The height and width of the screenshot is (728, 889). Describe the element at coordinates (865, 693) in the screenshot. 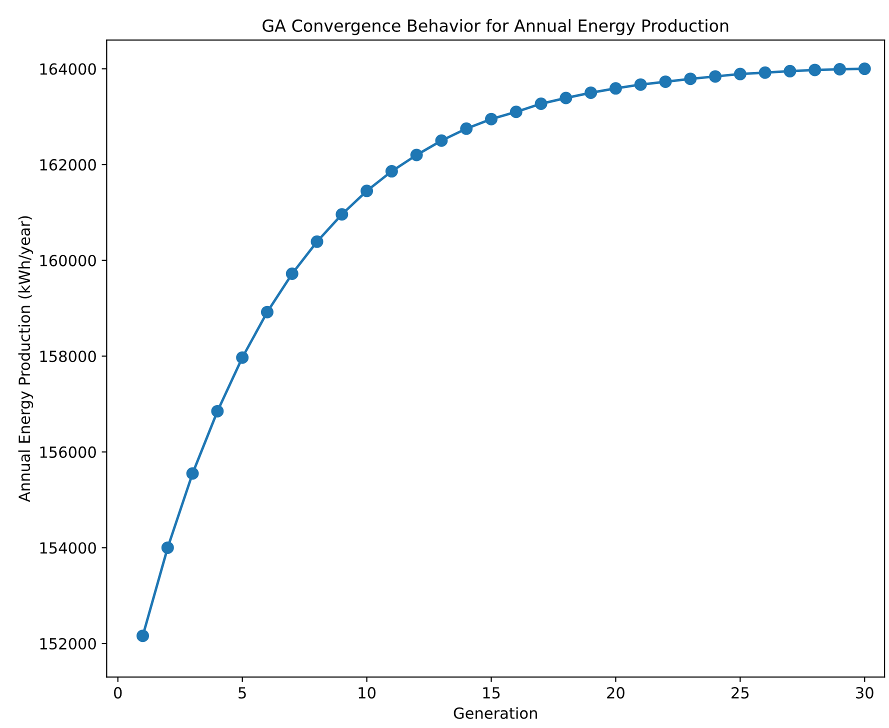

I see `x-tick-label: 30` at that location.